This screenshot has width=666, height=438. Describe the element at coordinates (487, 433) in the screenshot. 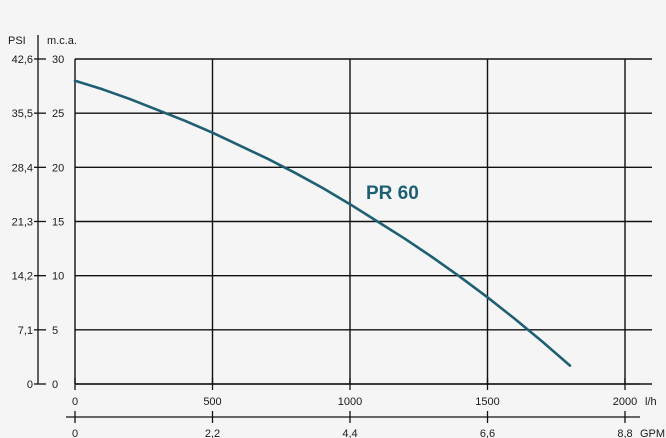

I see `gpm-tick-label-3: 6,6` at that location.